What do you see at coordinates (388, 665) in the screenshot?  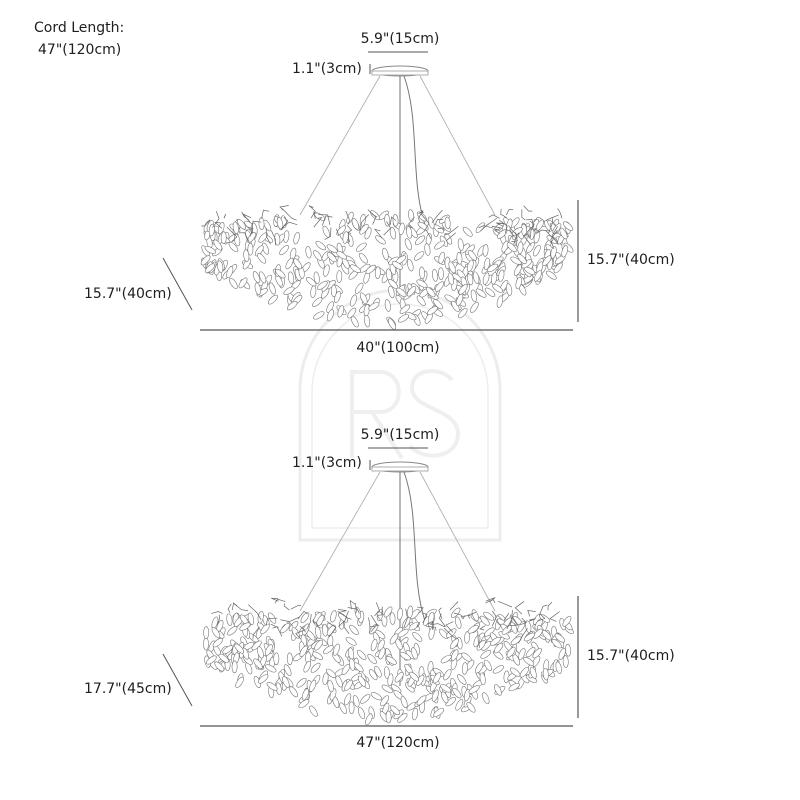 I see `leaf-cluster` at bounding box center [388, 665].